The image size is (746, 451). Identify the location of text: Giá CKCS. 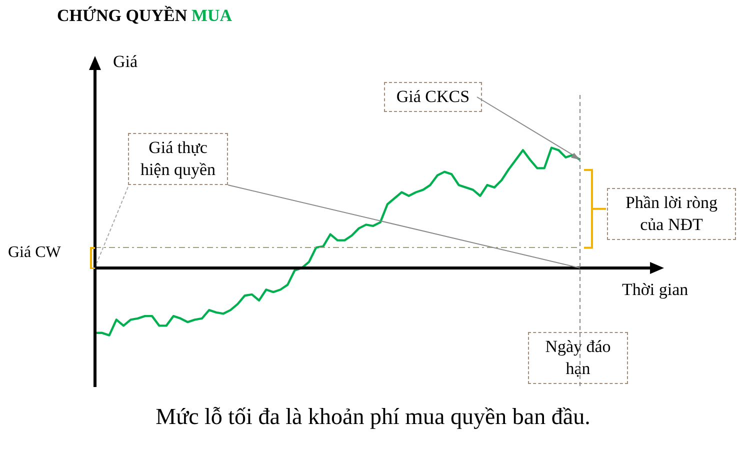
(433, 97).